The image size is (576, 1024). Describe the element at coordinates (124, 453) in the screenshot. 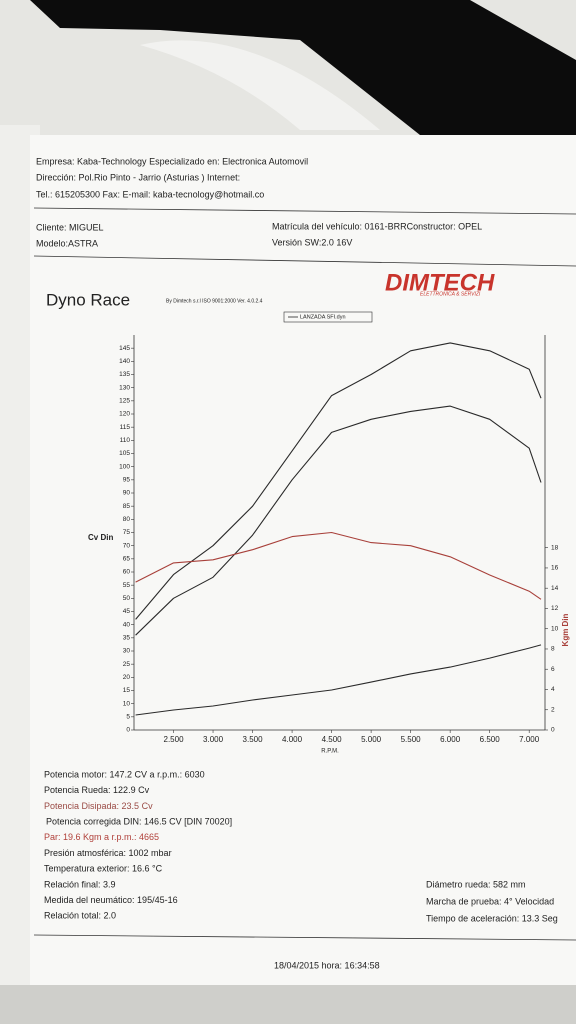

I see `y-tick-label: 105` at that location.